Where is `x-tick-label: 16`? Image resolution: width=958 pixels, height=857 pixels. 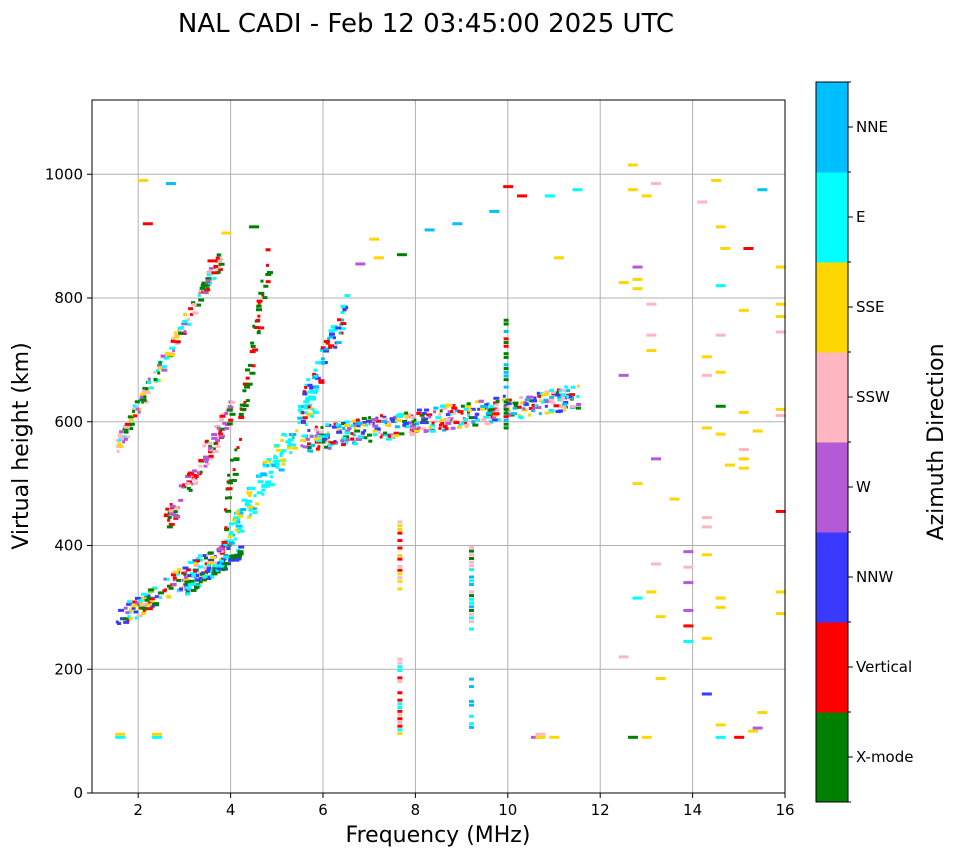 x-tick-label: 16 is located at coordinates (784, 810).